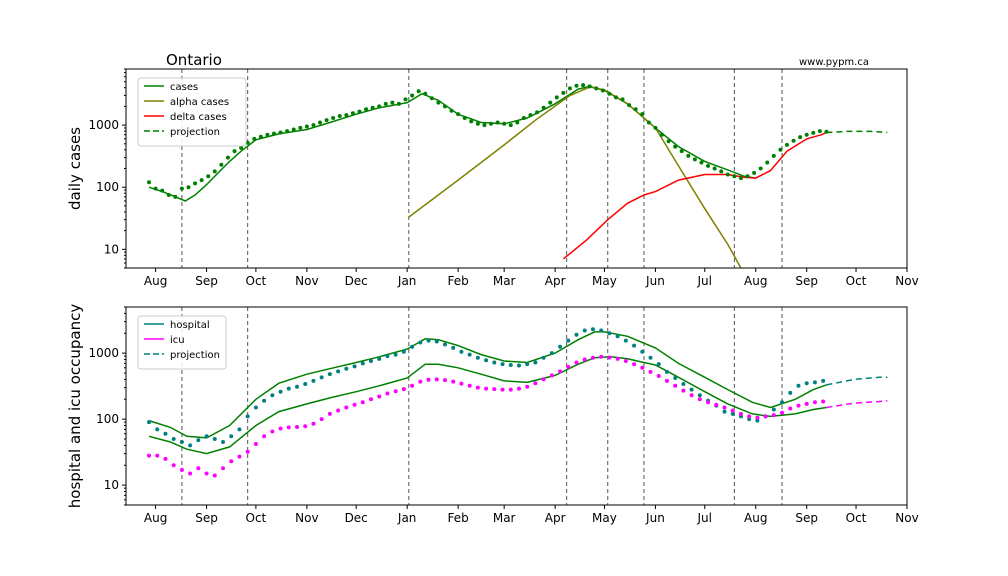 This screenshot has width=1008, height=576. What do you see at coordinates (195, 355) in the screenshot?
I see `legend-entry: projection` at bounding box center [195, 355].